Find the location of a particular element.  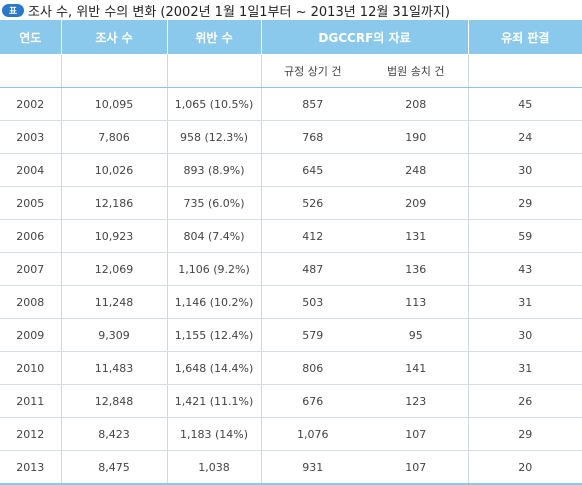

cell-regulation: 1,076 is located at coordinates (312, 434).